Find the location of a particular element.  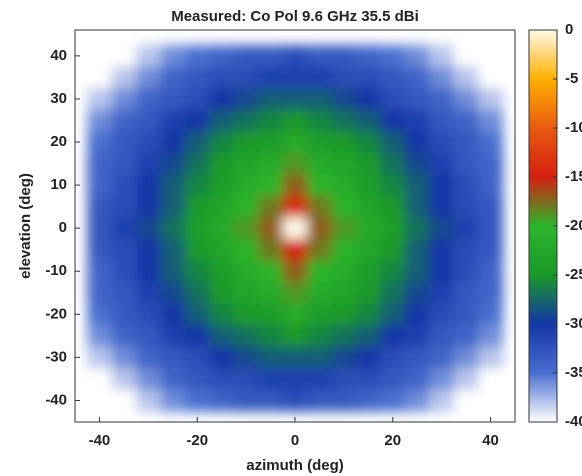

x-tick-label: -40 is located at coordinates (100, 440).